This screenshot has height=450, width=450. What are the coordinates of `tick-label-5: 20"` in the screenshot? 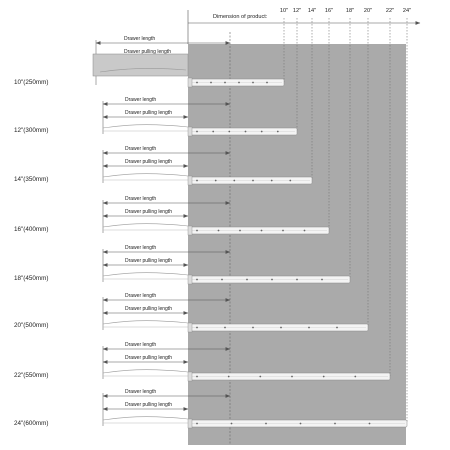 It's located at (368, 11).